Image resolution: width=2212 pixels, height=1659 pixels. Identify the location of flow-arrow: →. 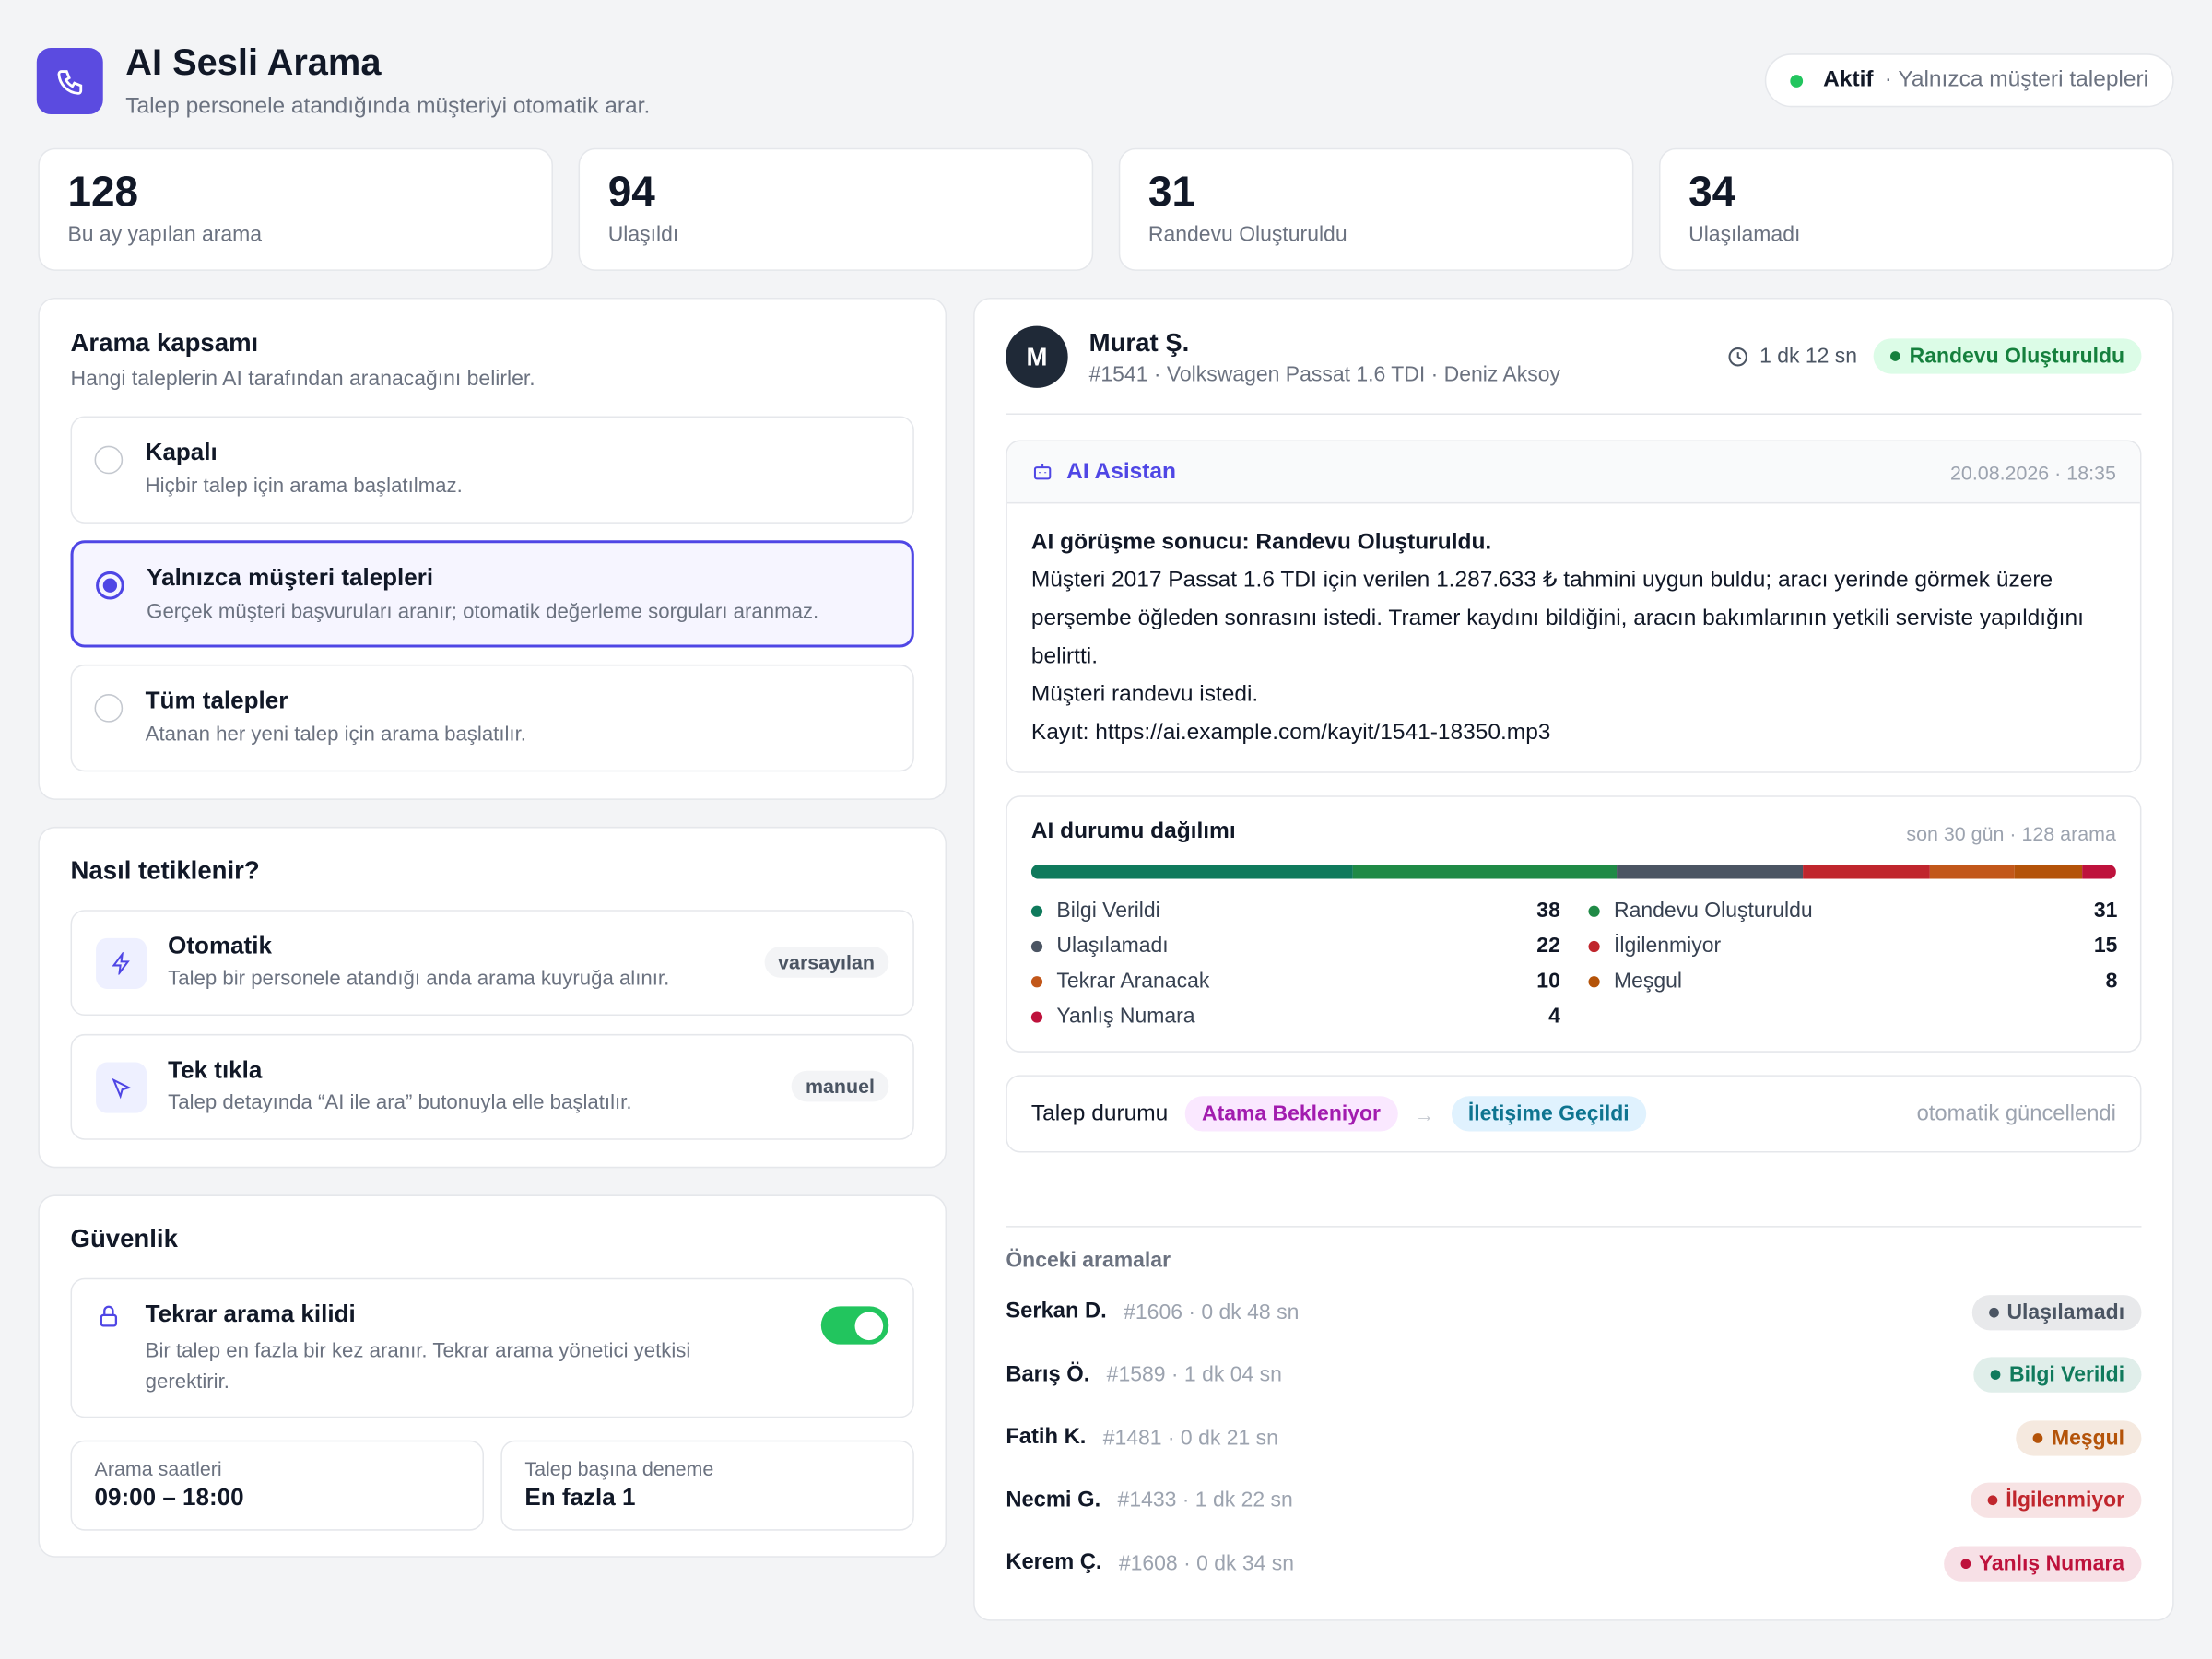
(1424, 1113).